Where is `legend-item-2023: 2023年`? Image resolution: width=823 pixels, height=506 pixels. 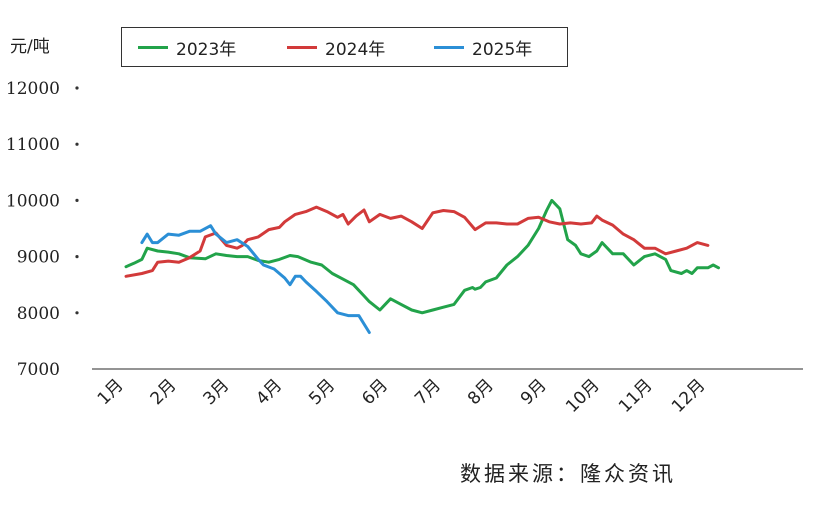
legend-item-2023: 2023年 is located at coordinates (187, 47).